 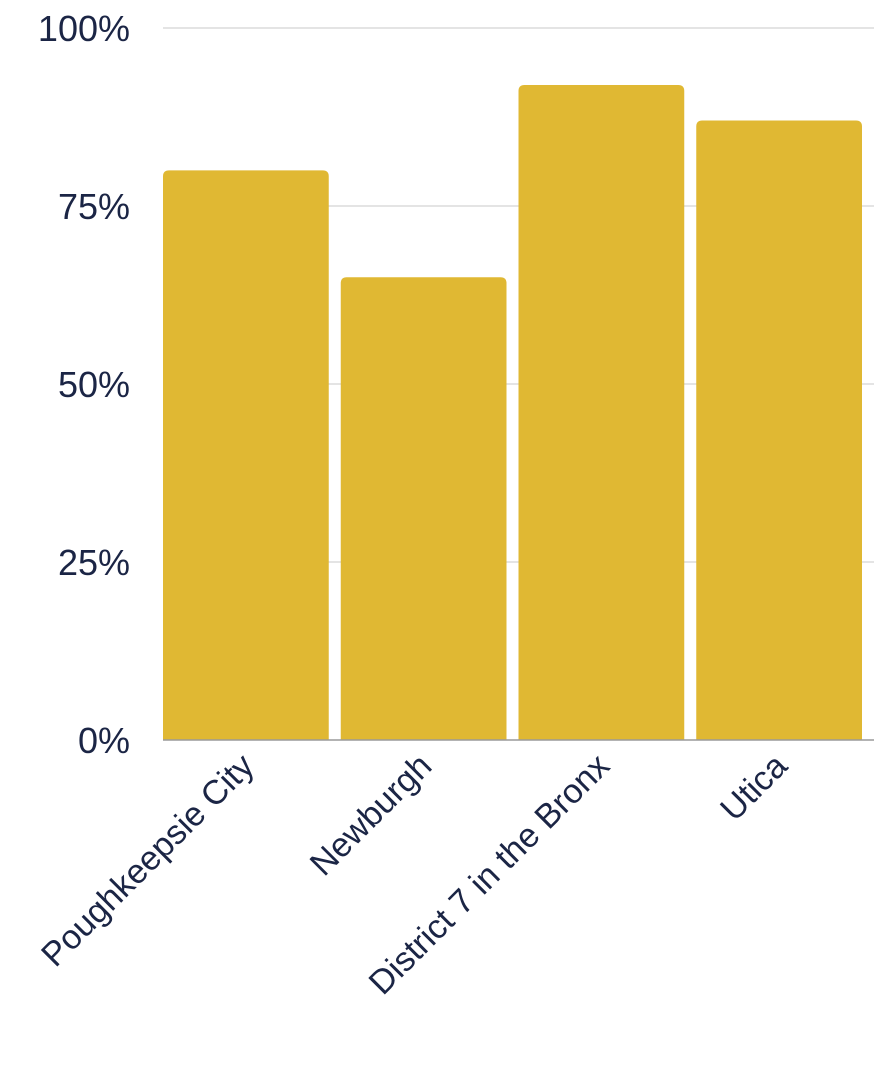 What do you see at coordinates (94, 384) in the screenshot?
I see `y-tick-label: 50%` at bounding box center [94, 384].